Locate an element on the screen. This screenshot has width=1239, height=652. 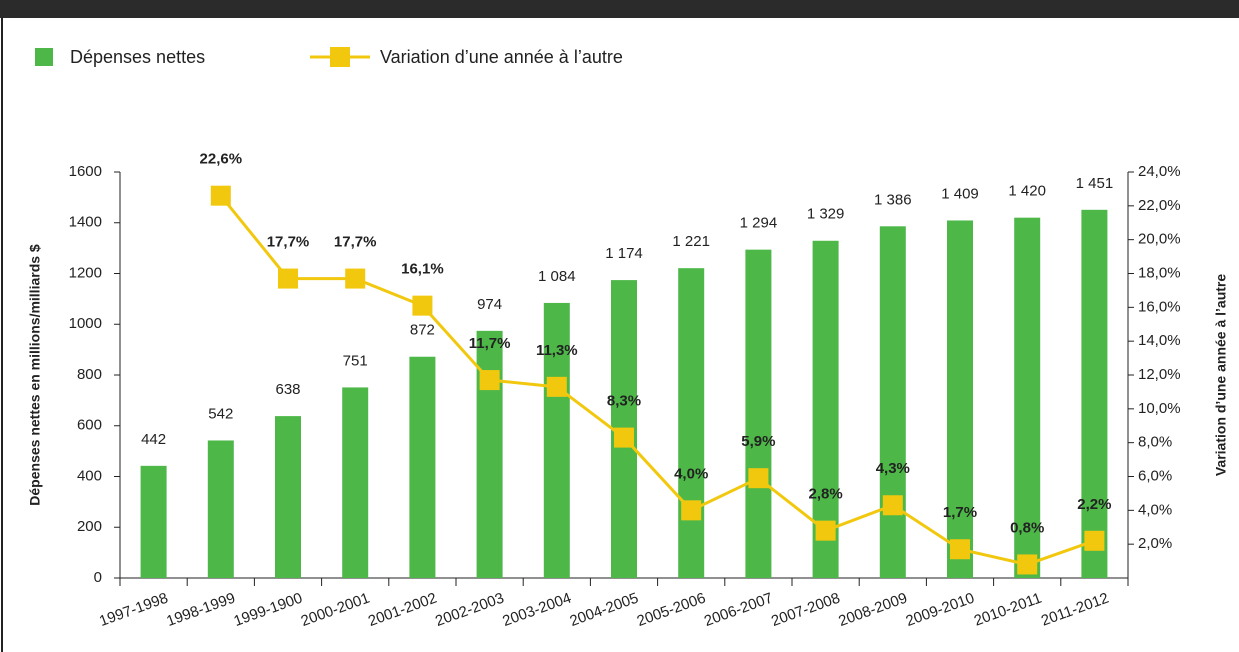
y2-axis-title: Variation d’une année à l’autre is located at coordinates (1221, 375).